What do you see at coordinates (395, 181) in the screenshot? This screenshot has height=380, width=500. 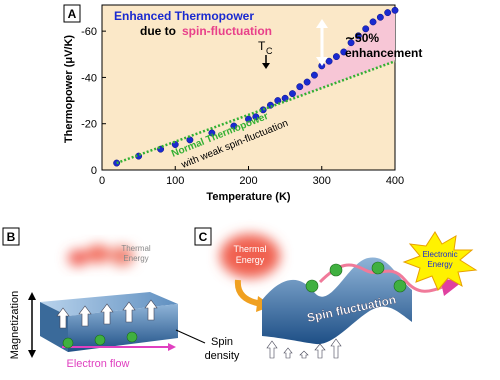 I see `x-tick-label: 400` at bounding box center [395, 181].